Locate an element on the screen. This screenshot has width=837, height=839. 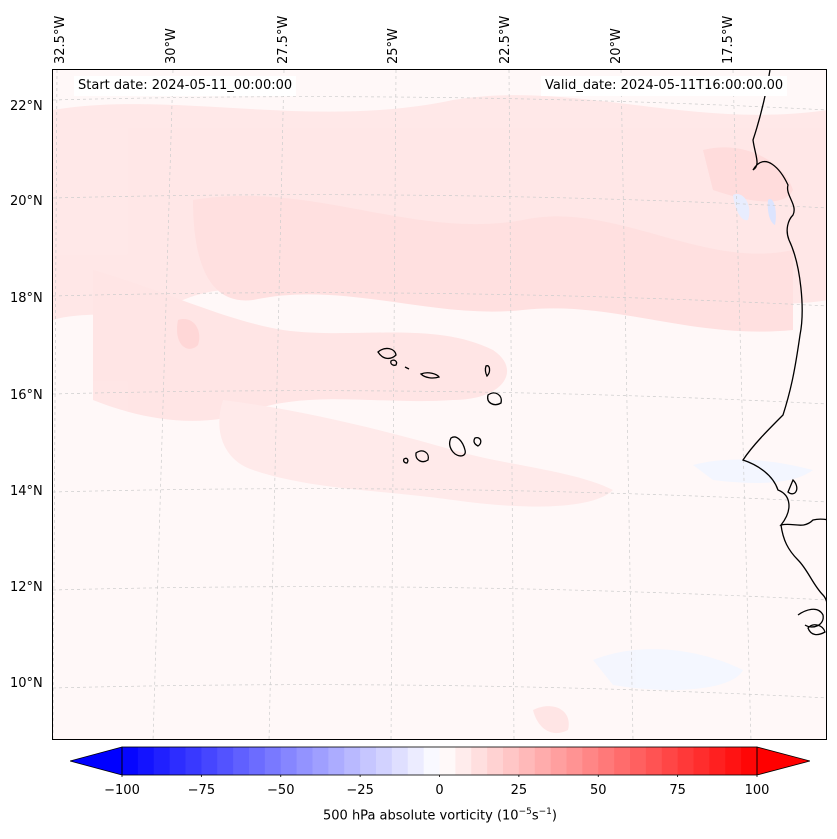
colorbar is located at coordinates (440, 761).